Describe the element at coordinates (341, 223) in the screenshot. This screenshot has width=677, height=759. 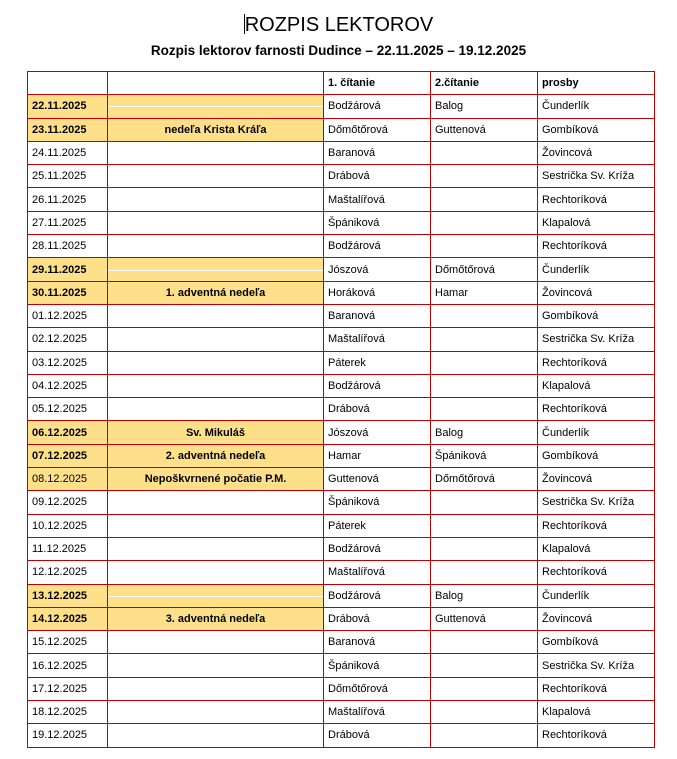
I see `table-row: 27.11.2025 Špániková Klapalová` at that location.